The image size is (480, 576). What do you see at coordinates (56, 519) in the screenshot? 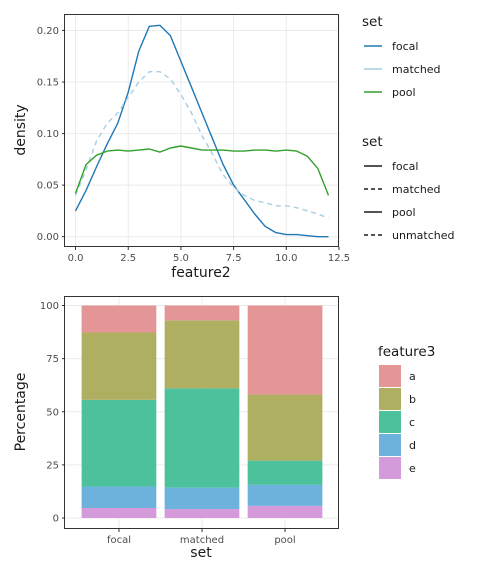
I see `bar-y-tick-label: 0` at bounding box center [56, 519].